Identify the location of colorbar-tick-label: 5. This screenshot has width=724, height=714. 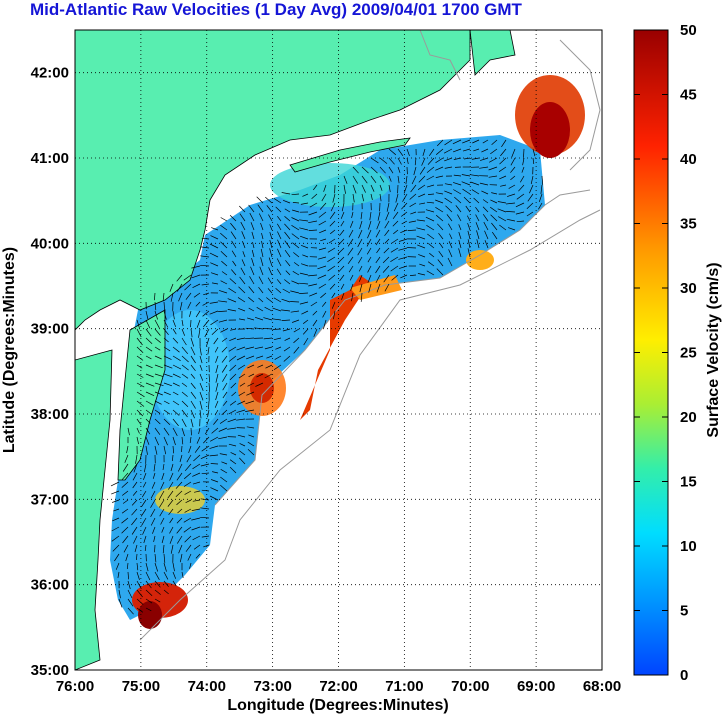
(684, 611).